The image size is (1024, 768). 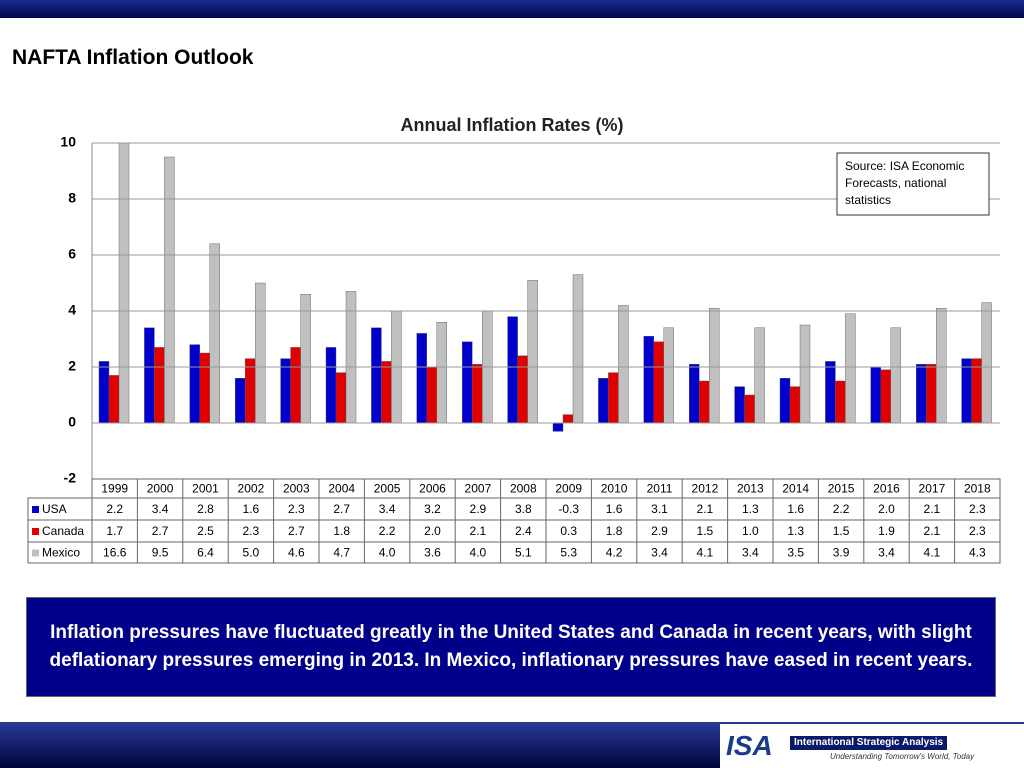 What do you see at coordinates (387, 489) in the screenshot?
I see `x-tick-label: 2005` at bounding box center [387, 489].